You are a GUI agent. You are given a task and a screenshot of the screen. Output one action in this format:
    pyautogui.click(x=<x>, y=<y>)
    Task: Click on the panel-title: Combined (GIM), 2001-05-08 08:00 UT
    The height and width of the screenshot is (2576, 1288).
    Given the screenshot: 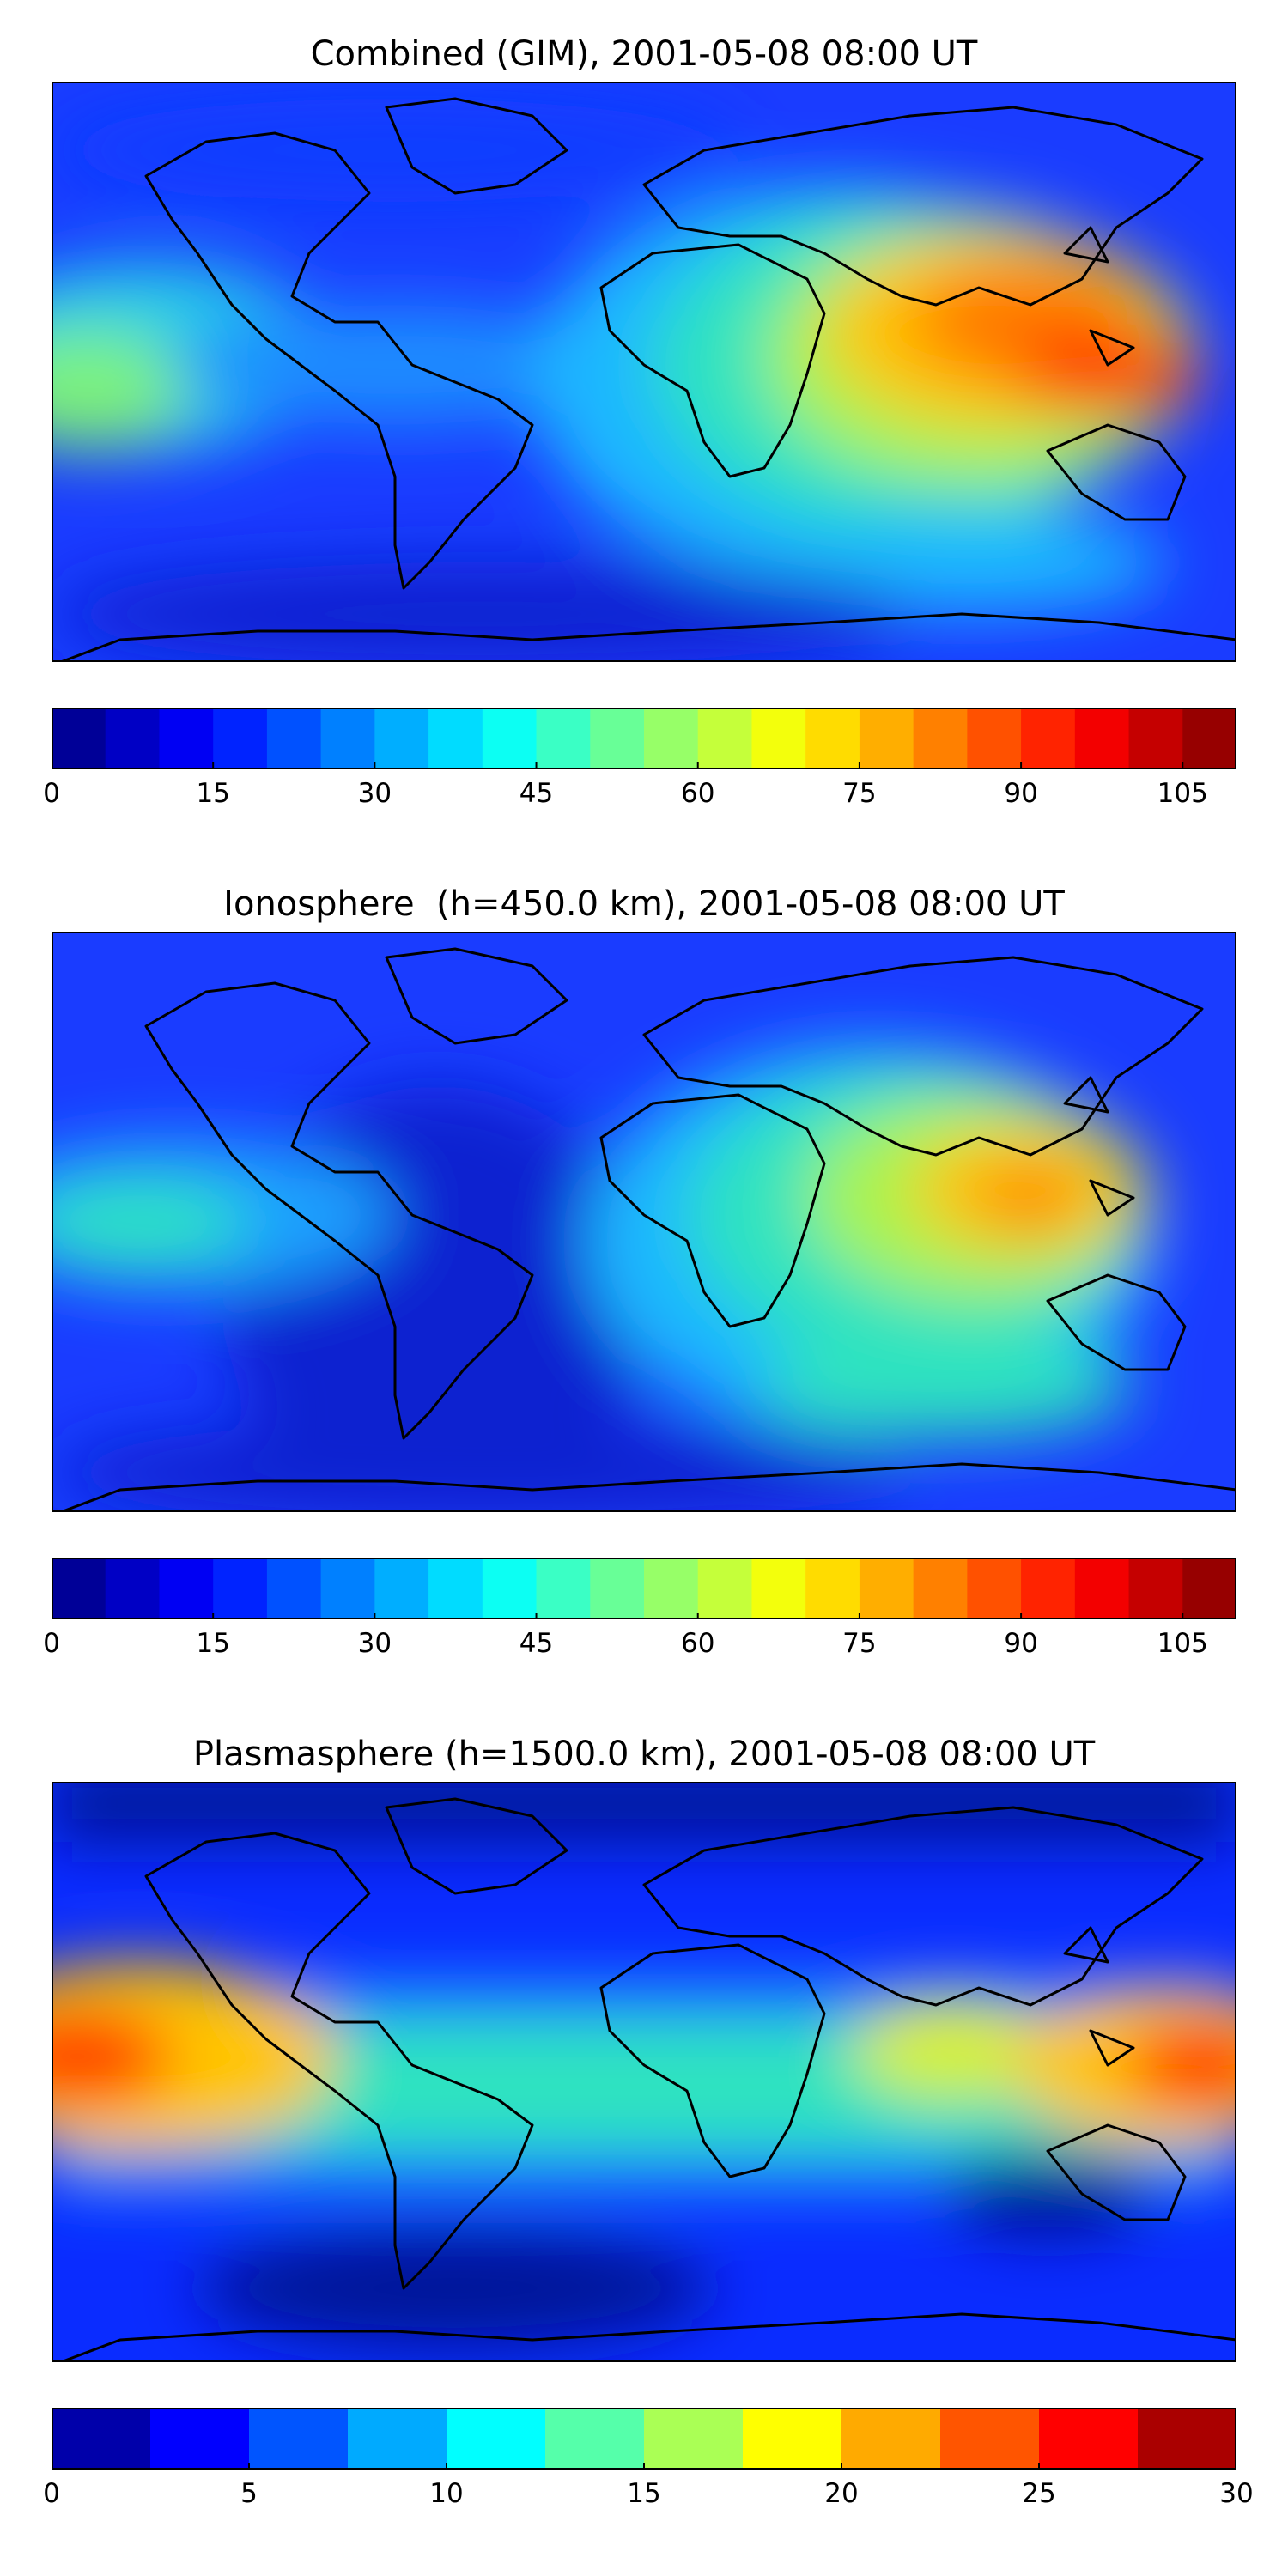 What is the action you would take?
    pyautogui.click(x=644, y=54)
    